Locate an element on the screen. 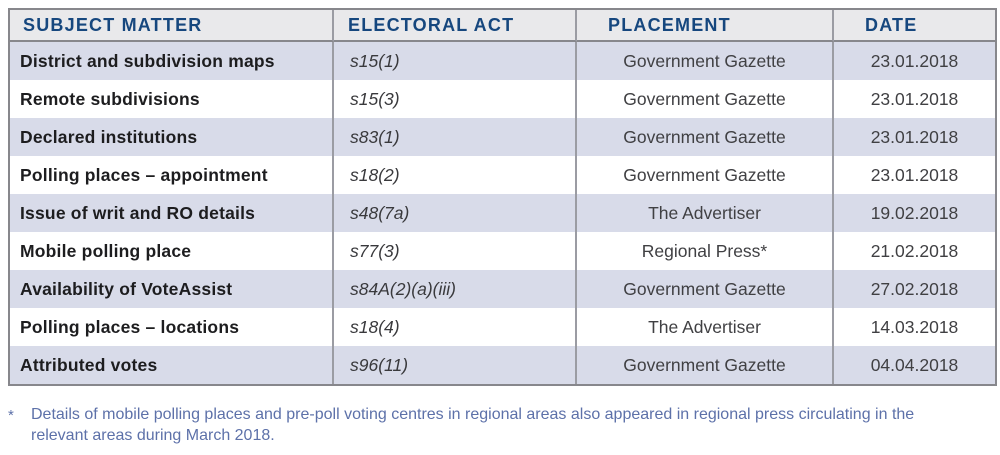 Image resolution: width=1000 pixels, height=455 pixels. cell-subject-matter: Attributed votes is located at coordinates (172, 365).